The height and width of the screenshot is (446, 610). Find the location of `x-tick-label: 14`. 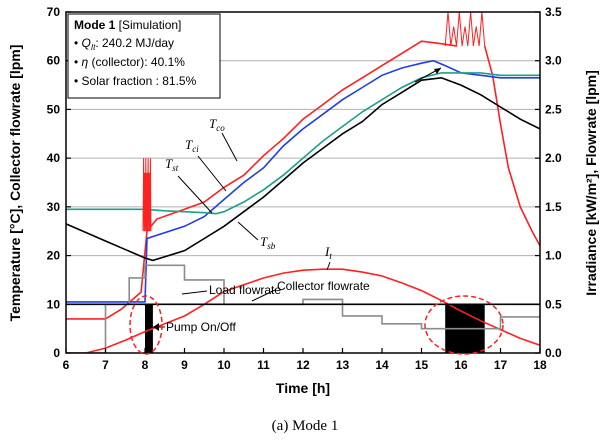

x-tick-label: 14 is located at coordinates (382, 365).